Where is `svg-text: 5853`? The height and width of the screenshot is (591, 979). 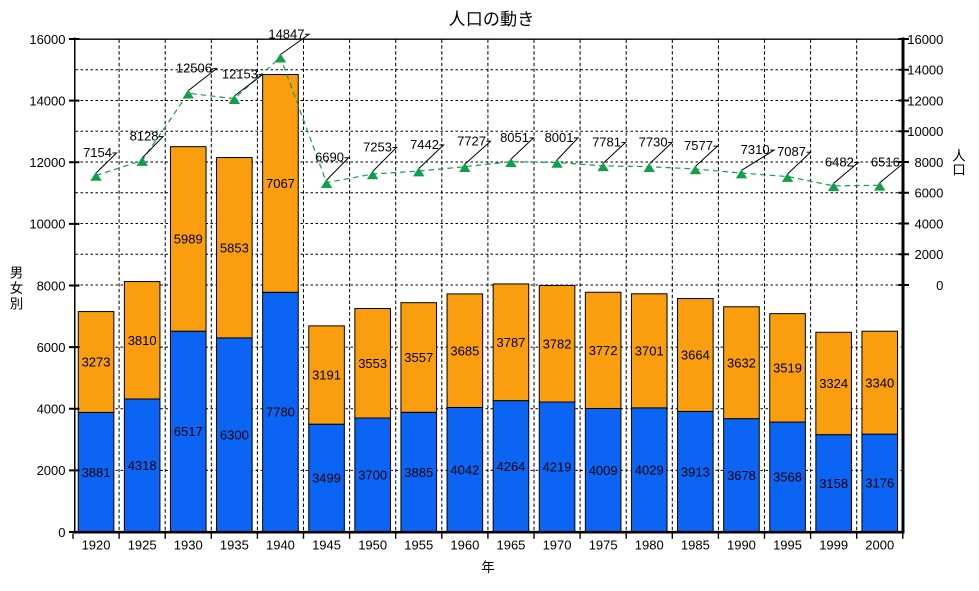
svg-text: 5853 is located at coordinates (234, 247).